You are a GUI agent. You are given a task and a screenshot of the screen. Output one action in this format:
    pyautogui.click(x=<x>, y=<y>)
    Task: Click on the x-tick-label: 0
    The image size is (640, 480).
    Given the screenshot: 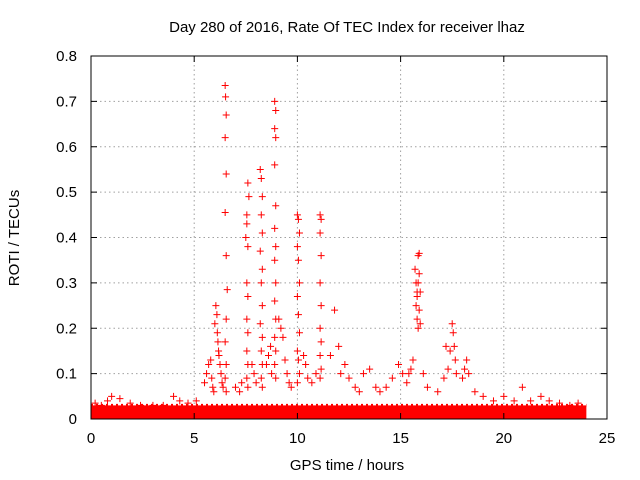 What is the action you would take?
    pyautogui.click(x=91, y=438)
    